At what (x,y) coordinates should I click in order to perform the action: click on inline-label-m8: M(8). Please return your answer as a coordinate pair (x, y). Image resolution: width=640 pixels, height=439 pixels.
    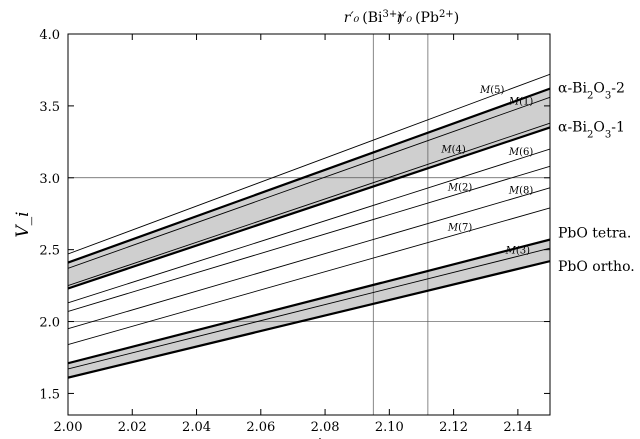
    Looking at the image, I should click on (521, 190).